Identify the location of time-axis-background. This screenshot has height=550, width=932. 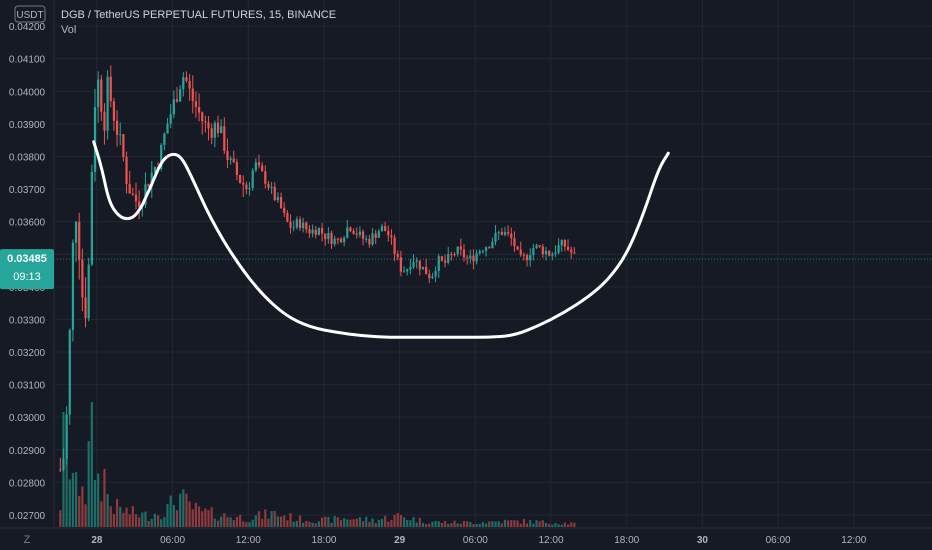
(466, 539).